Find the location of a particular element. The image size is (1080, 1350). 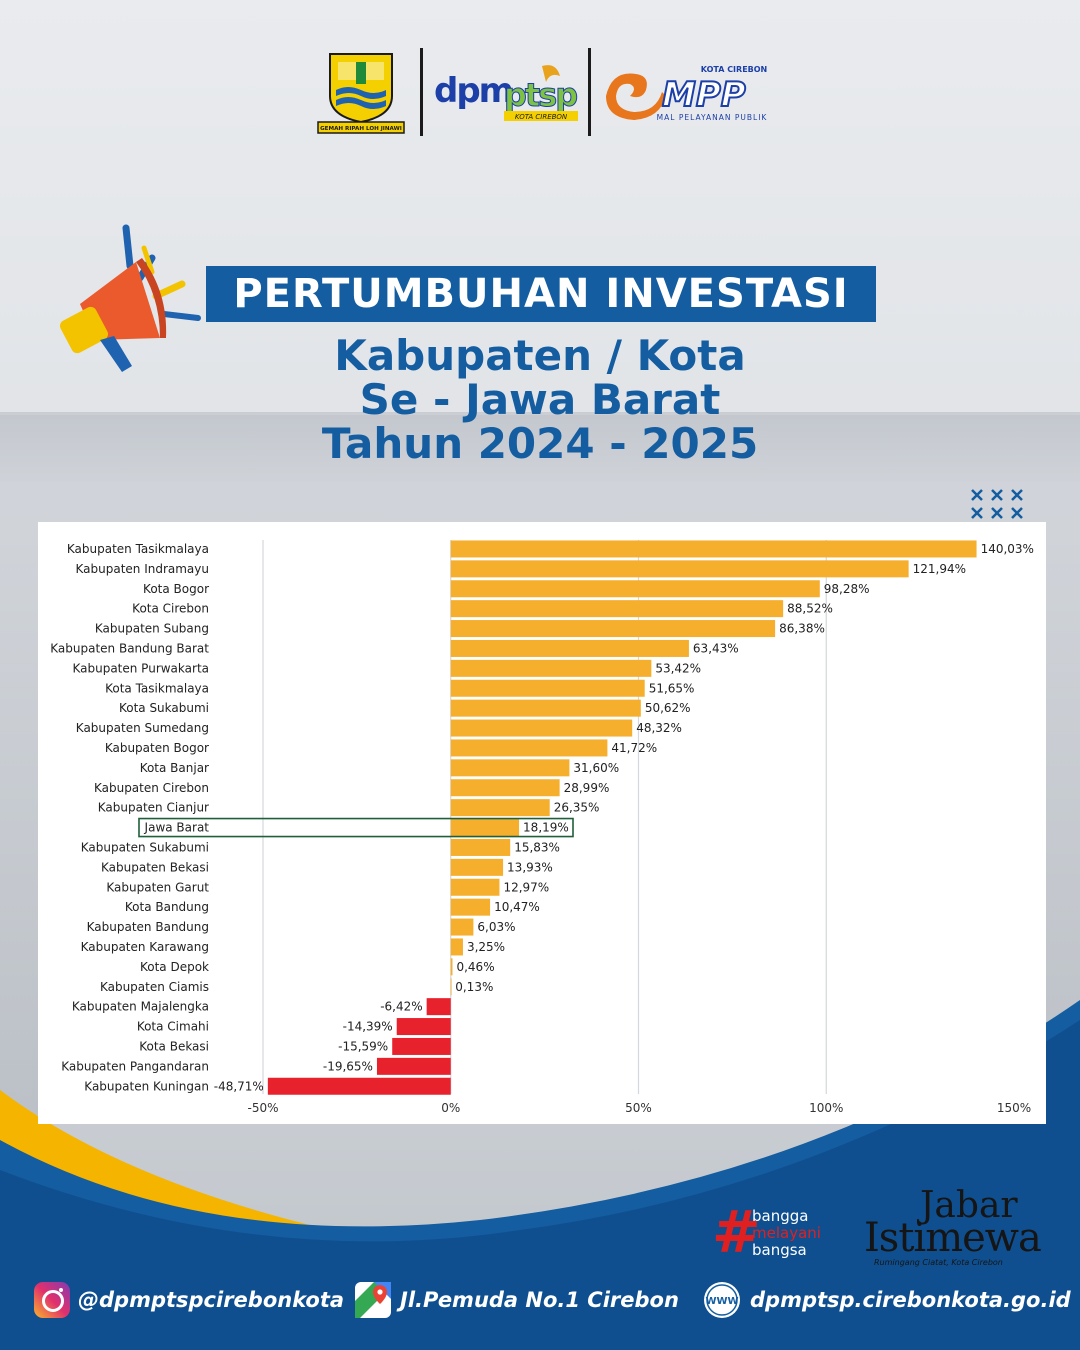

category-label: Kabupaten Bekasi is located at coordinates (155, 867).